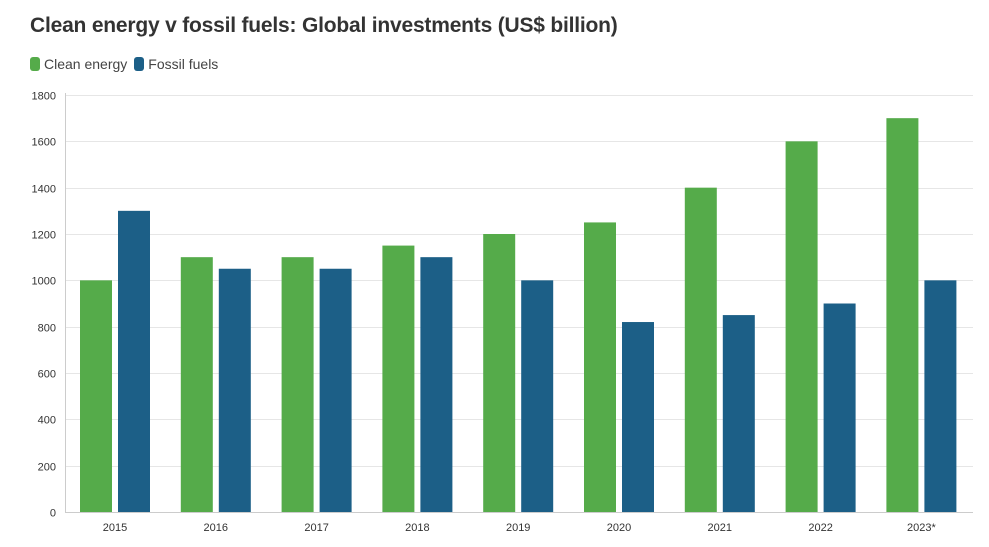 This screenshot has width=989, height=547. Describe the element at coordinates (44, 236) in the screenshot. I see `y-tick-label-1200: 1200` at that location.